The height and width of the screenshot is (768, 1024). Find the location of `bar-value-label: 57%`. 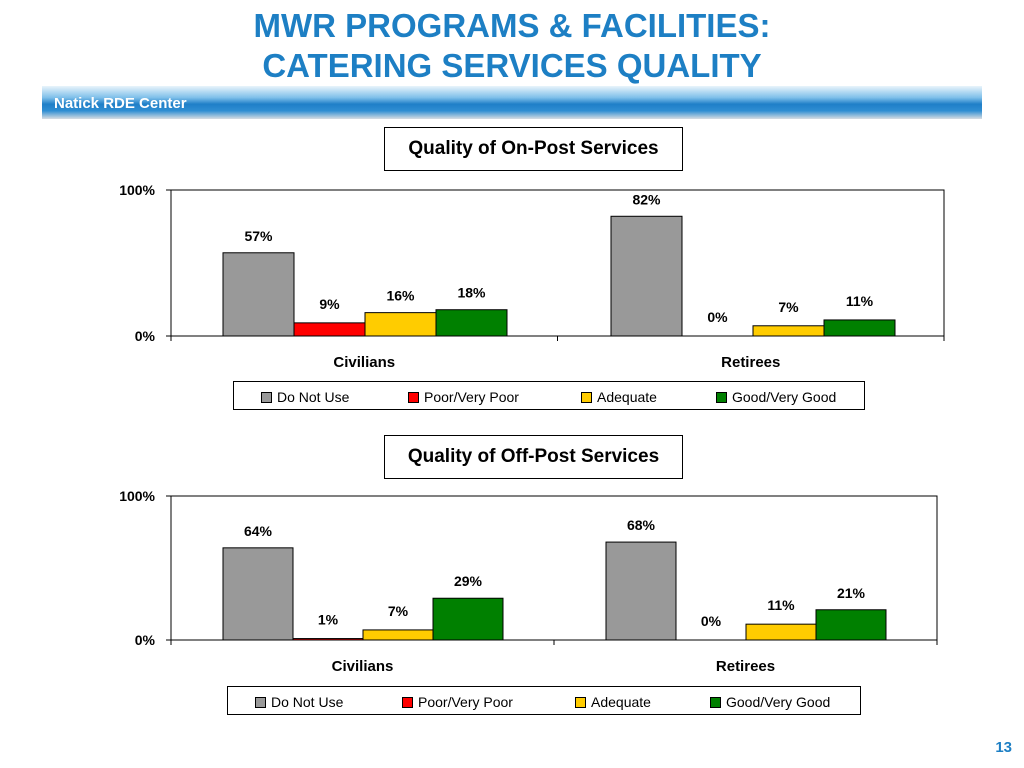

bar-value-label: 57% is located at coordinates (258, 236).